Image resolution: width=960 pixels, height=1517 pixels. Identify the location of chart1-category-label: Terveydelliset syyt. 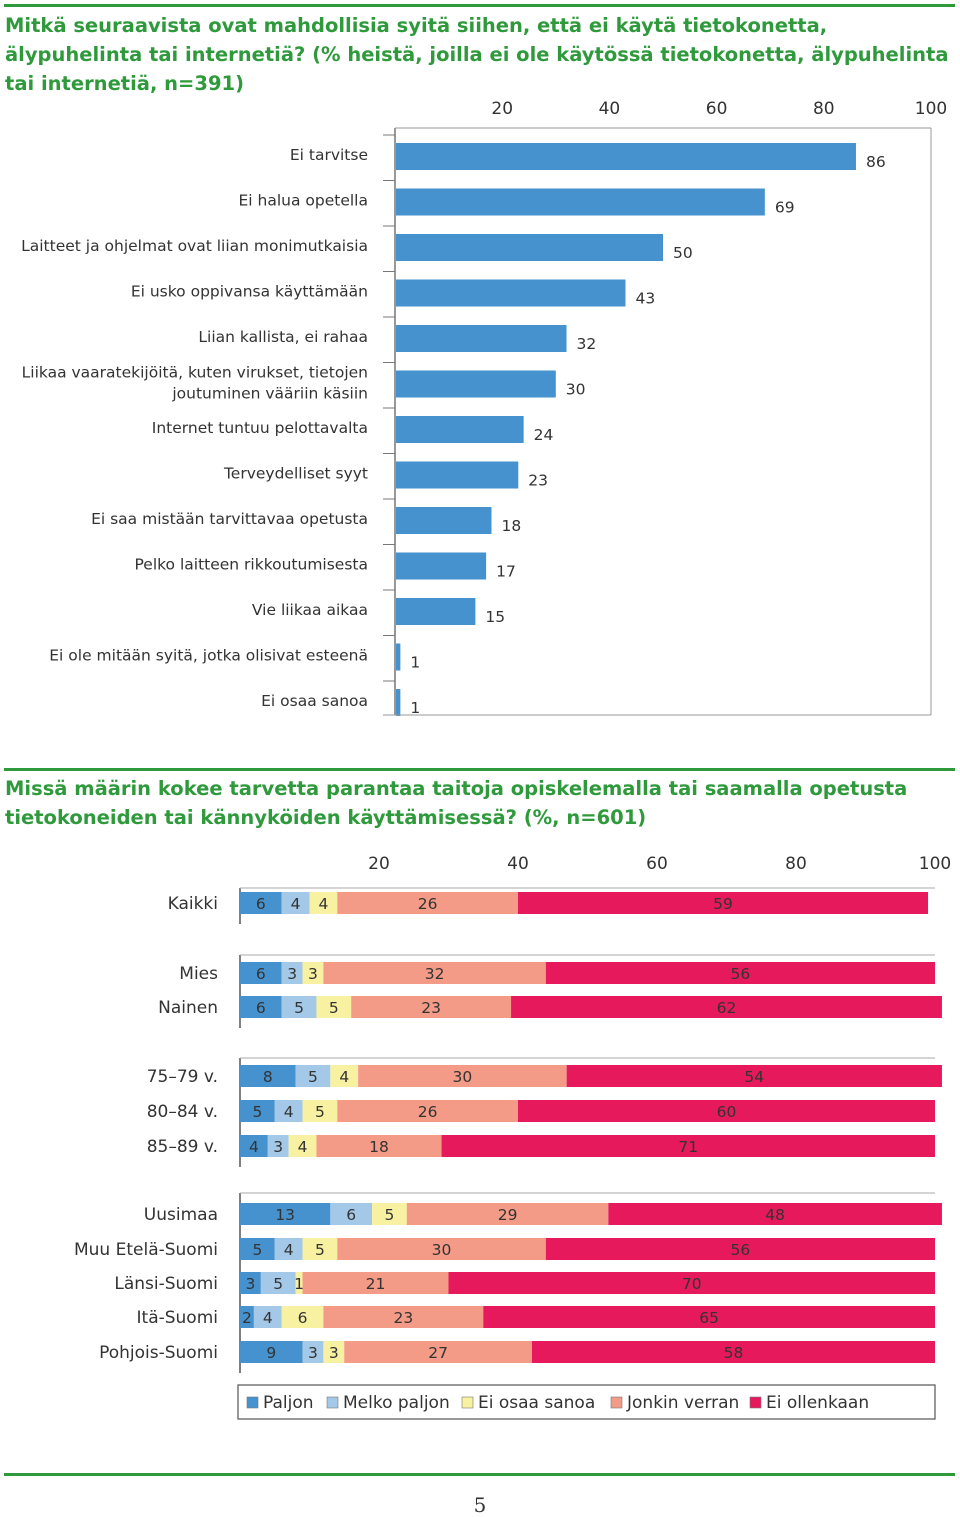
(295, 474).